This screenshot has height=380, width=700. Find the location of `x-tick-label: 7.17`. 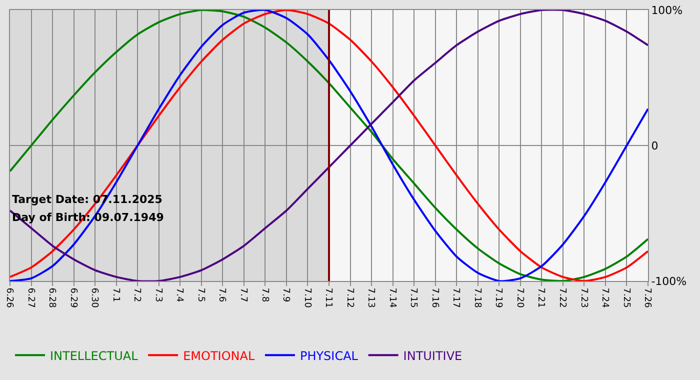

x-tick-label: 7.17 is located at coordinates (455, 298).